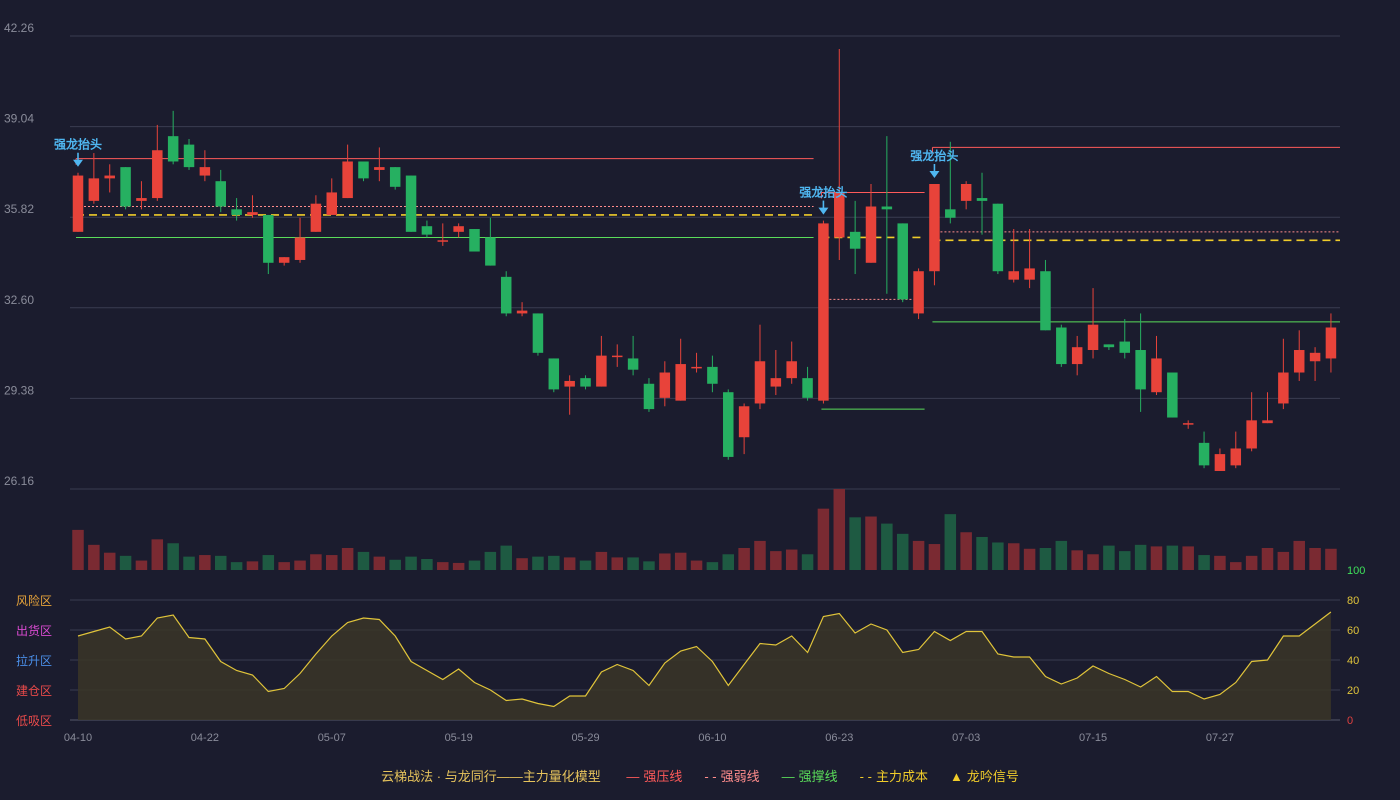  Describe the element at coordinates (19, 28) in the screenshot. I see `price-tick-label: 42.26` at that location.